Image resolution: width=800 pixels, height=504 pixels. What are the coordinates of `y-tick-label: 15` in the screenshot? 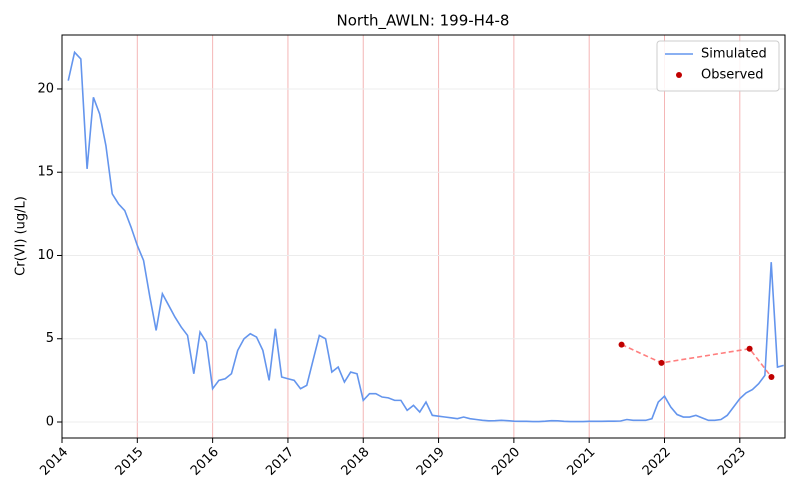 It's located at (45, 172).